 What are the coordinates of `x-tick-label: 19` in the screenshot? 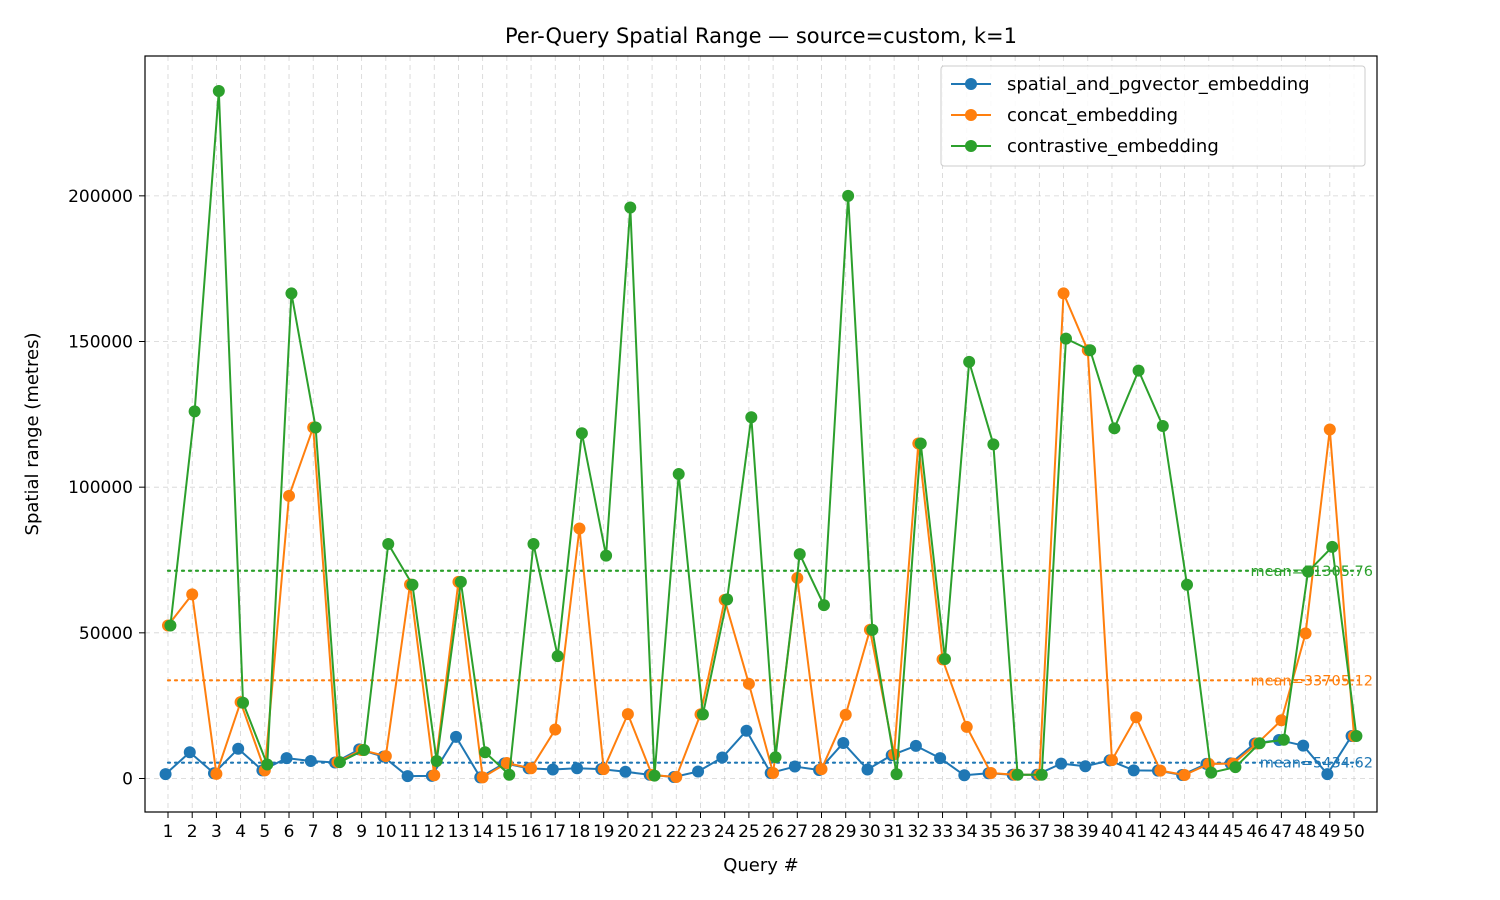 It's located at (604, 832).